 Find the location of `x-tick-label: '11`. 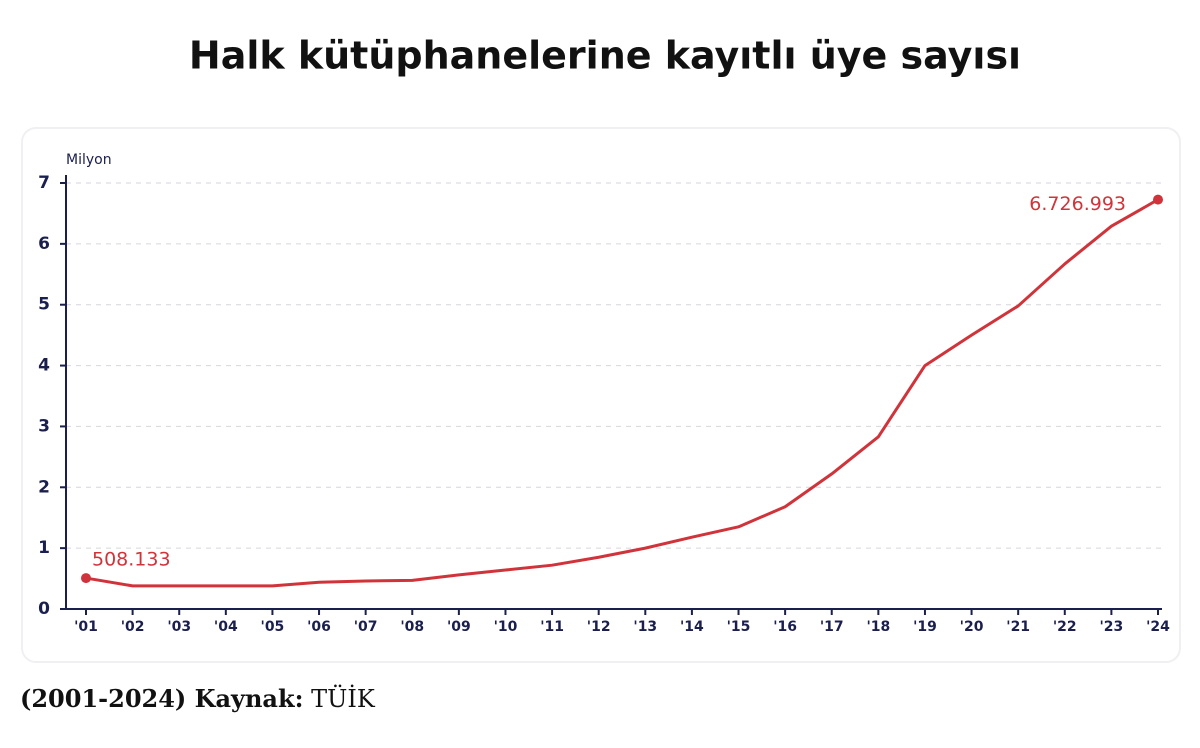

x-tick-label: '11 is located at coordinates (552, 627).